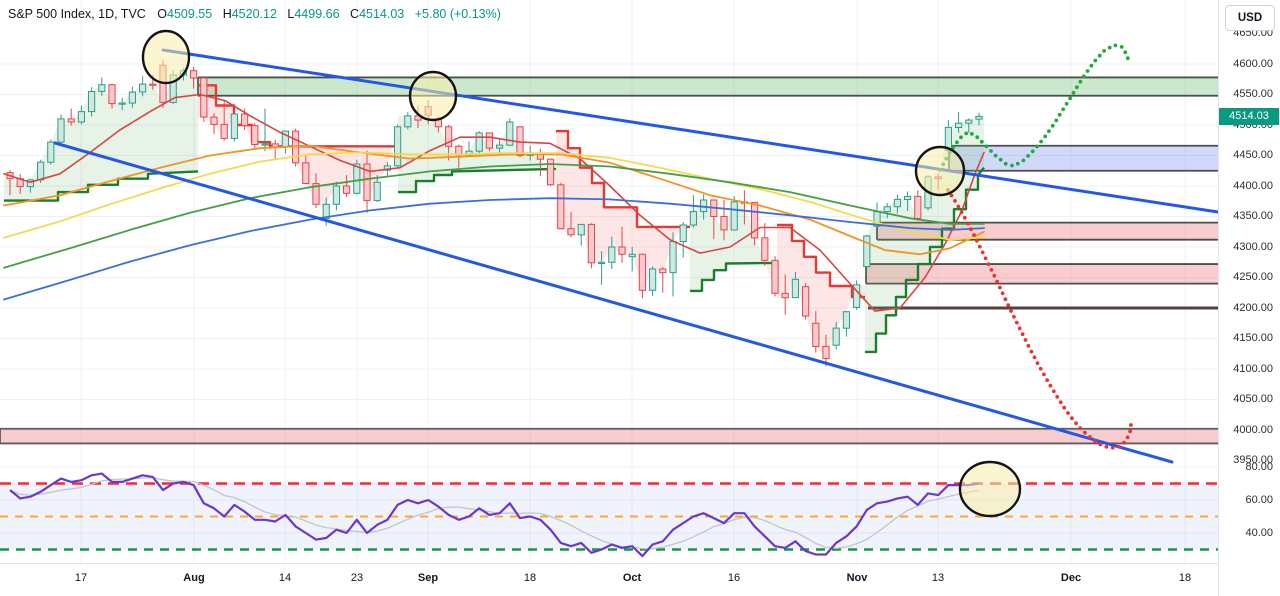 This screenshot has width=1280, height=596. What do you see at coordinates (1259, 466) in the screenshot?
I see `rsi-axis-label: 80.00` at bounding box center [1259, 466].